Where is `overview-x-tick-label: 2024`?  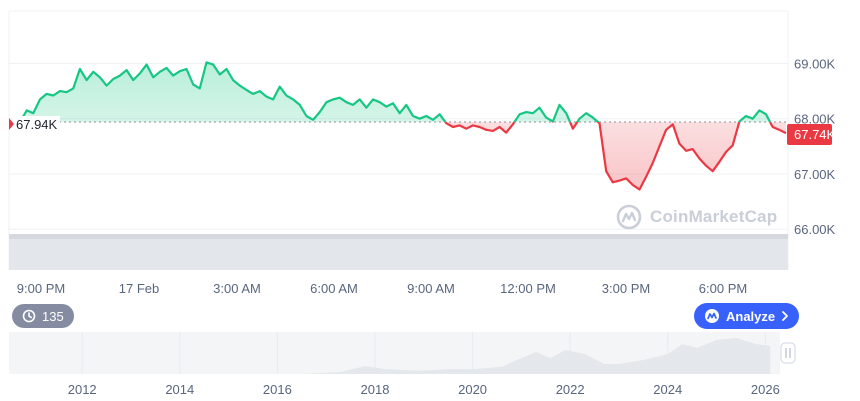 overview-x-tick-label: 2024 is located at coordinates (667, 389).